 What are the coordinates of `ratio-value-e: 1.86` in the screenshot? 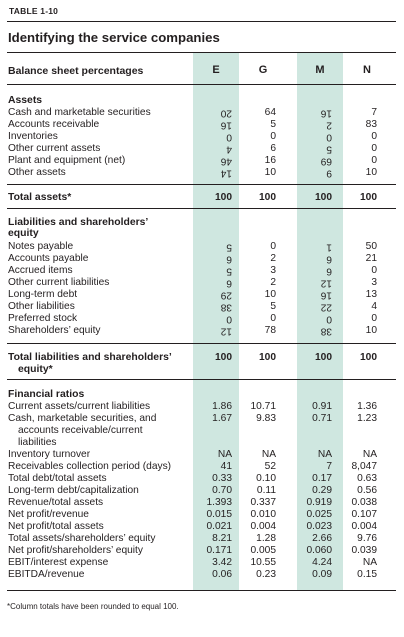 It's located at (222, 406).